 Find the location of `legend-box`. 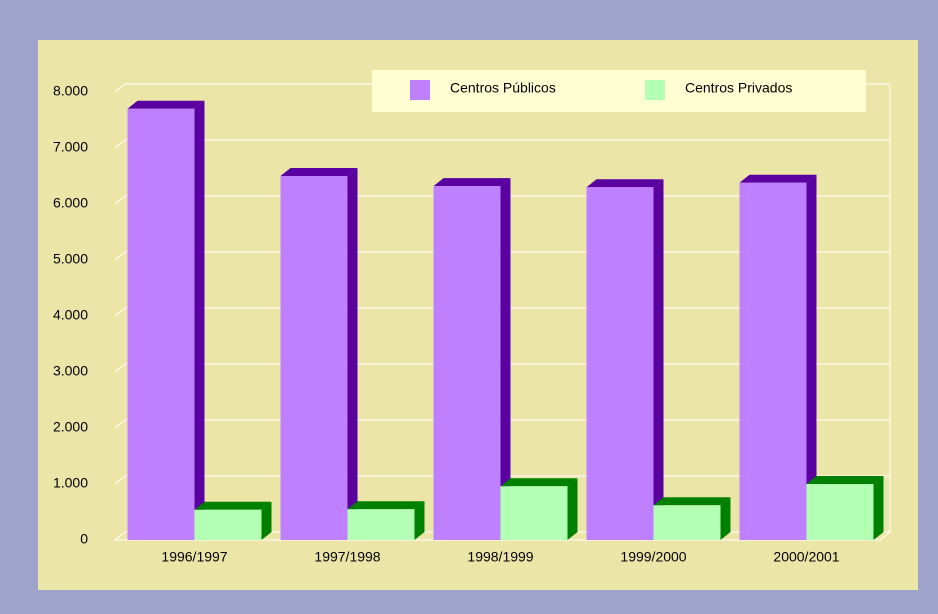

legend-box is located at coordinates (619, 91).